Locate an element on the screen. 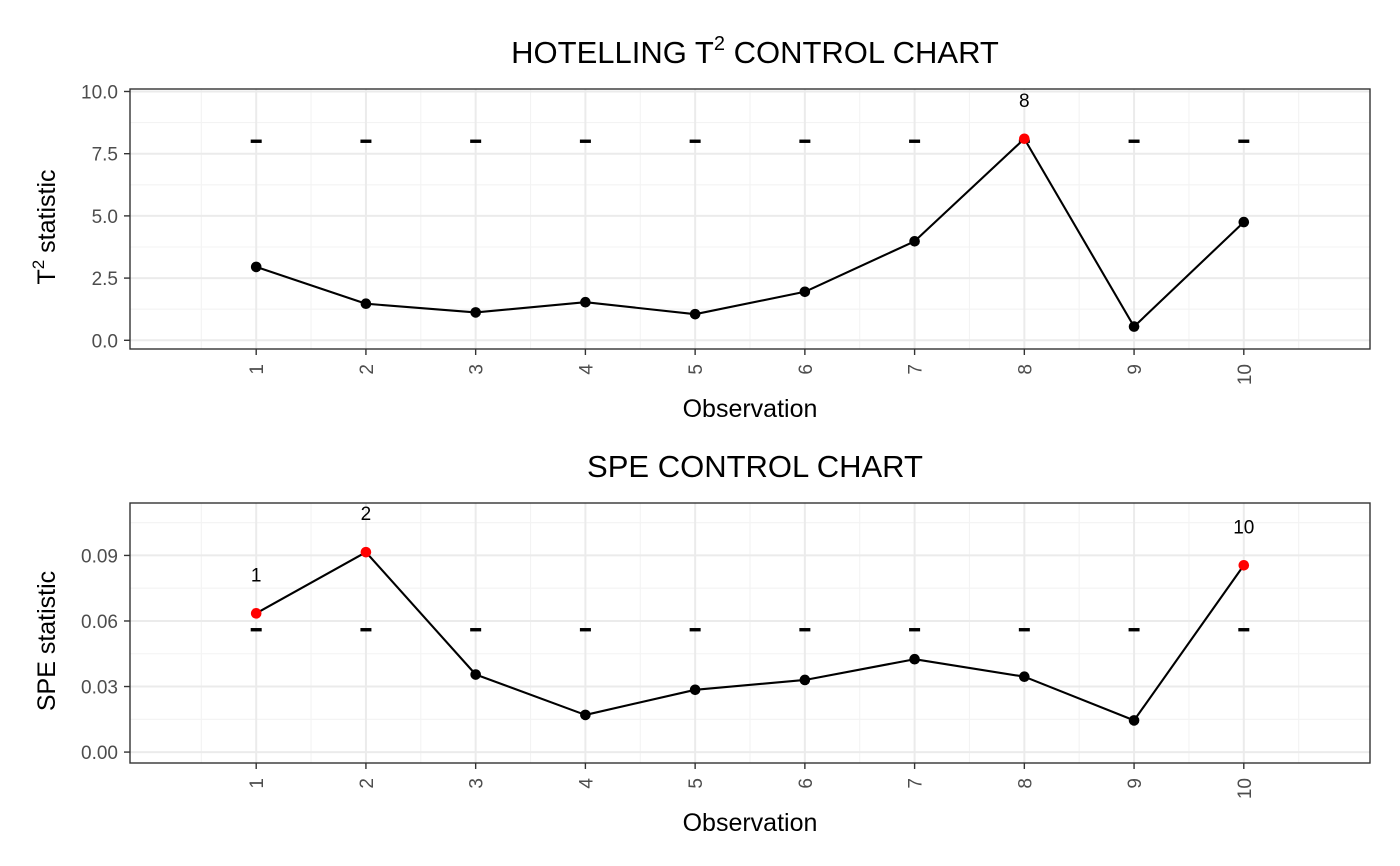 This screenshot has height=866, width=1400. y-tick-label: 0.00 is located at coordinates (99, 753).